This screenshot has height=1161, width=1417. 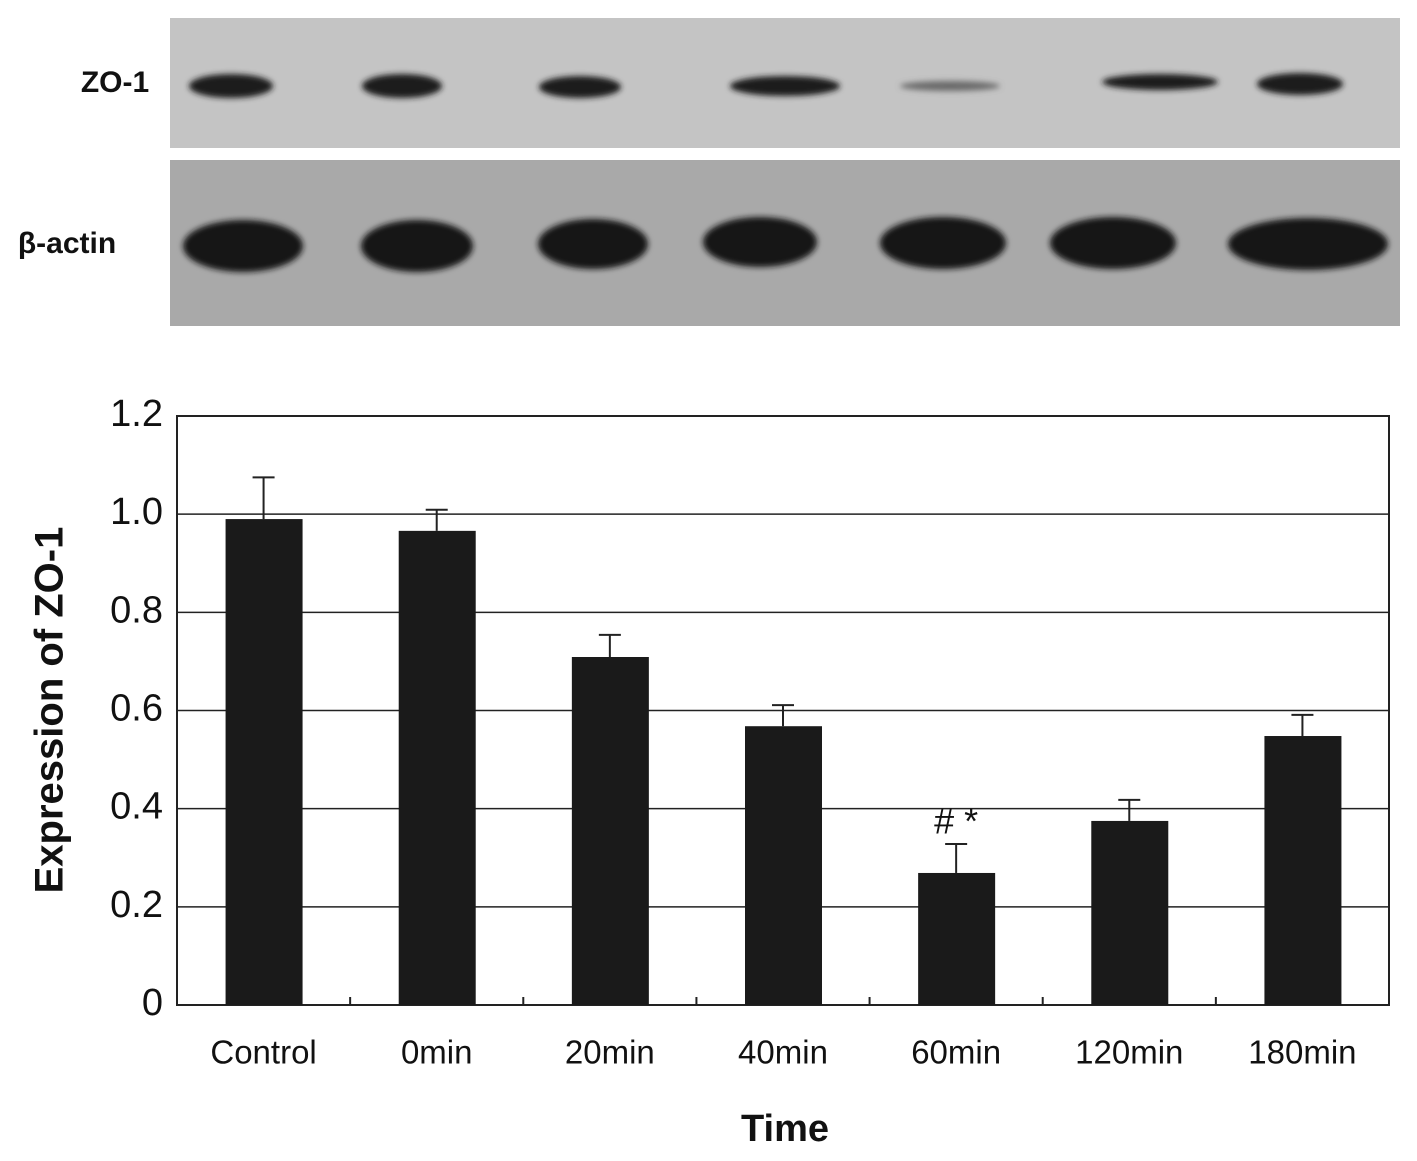 I want to click on y-tick-label: 1.2, so click(x=136, y=414).